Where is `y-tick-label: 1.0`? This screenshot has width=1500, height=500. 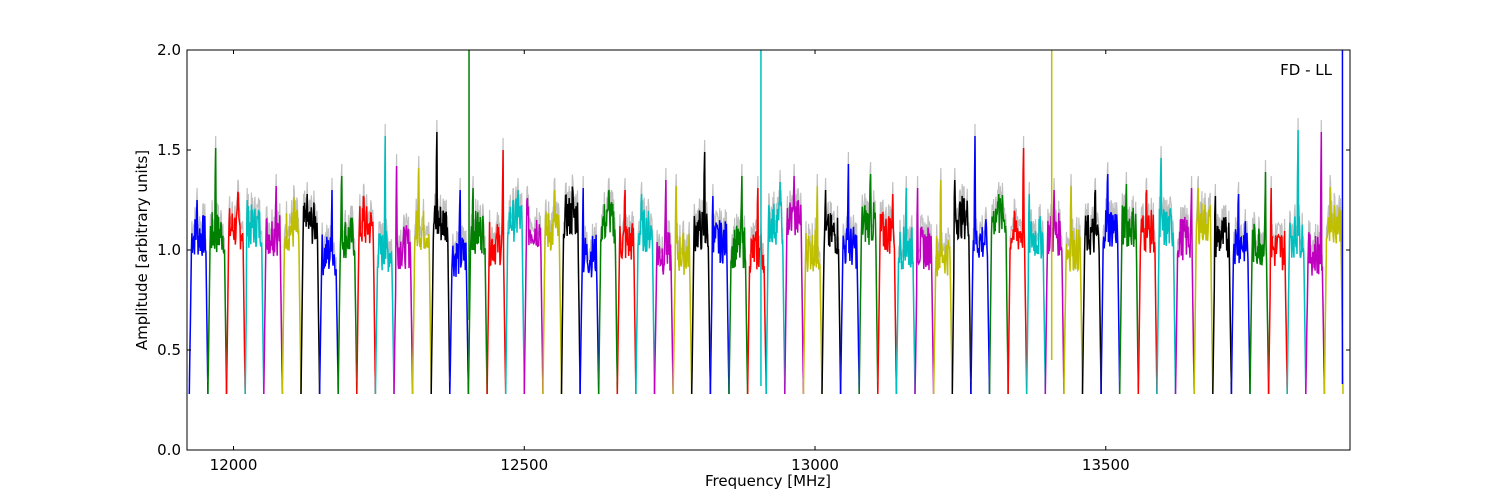 y-tick-label: 1.0 is located at coordinates (169, 250).